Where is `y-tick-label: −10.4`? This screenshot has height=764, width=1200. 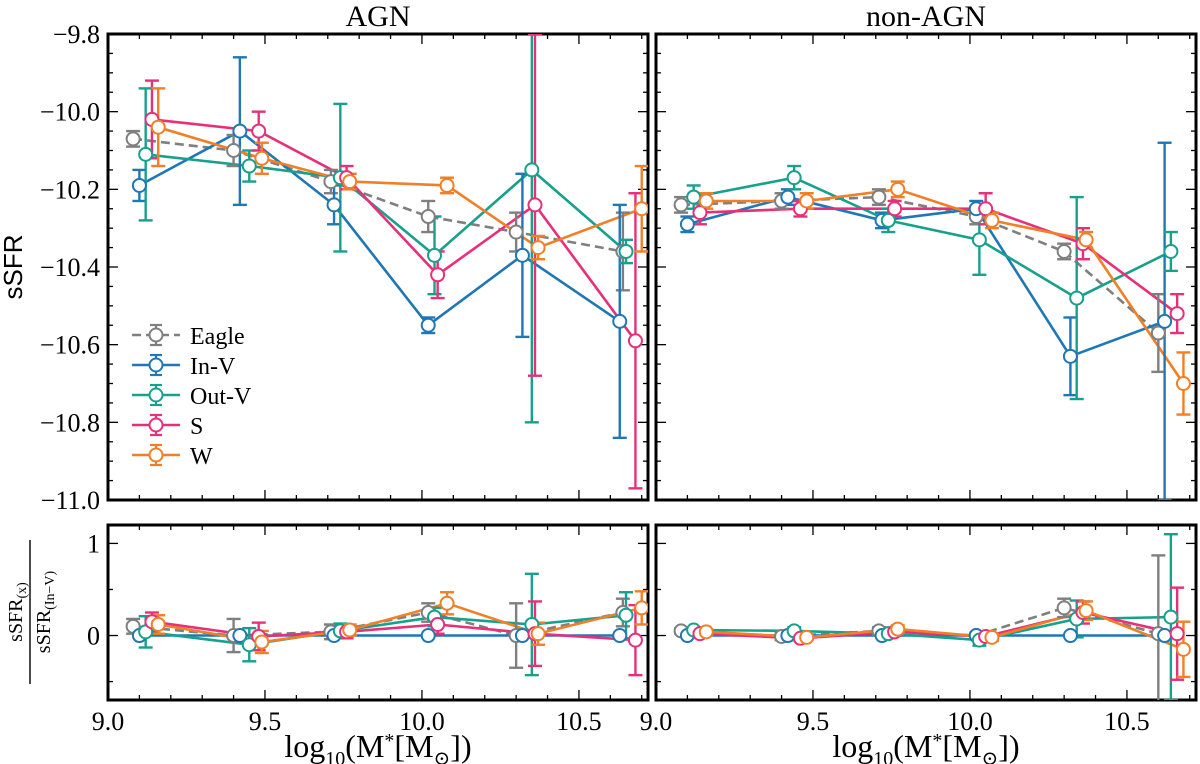
y-tick-label: −10.4 is located at coordinates (70, 267).